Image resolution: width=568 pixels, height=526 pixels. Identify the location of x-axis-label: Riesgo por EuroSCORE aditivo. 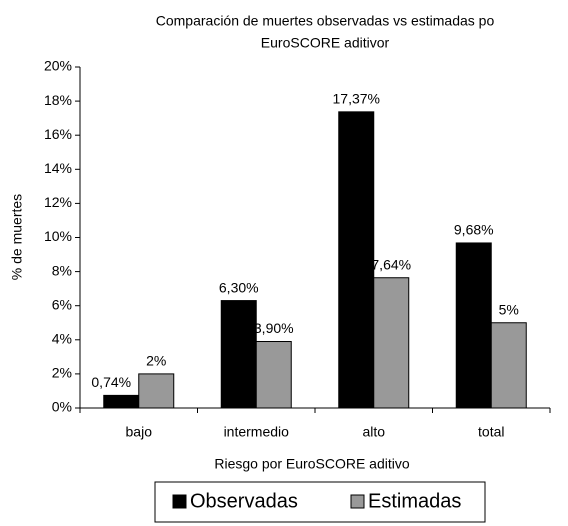
(312, 464).